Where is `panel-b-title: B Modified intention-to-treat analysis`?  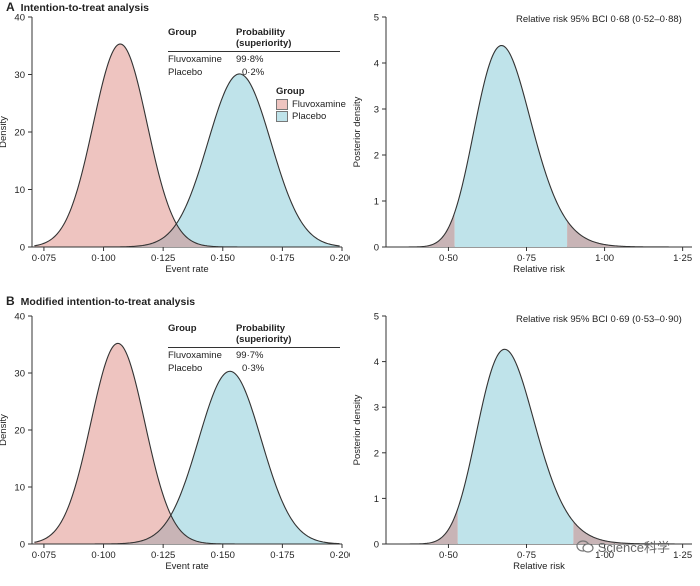
panel-b-title: B Modified intention-to-treat analysis is located at coordinates (100, 301).